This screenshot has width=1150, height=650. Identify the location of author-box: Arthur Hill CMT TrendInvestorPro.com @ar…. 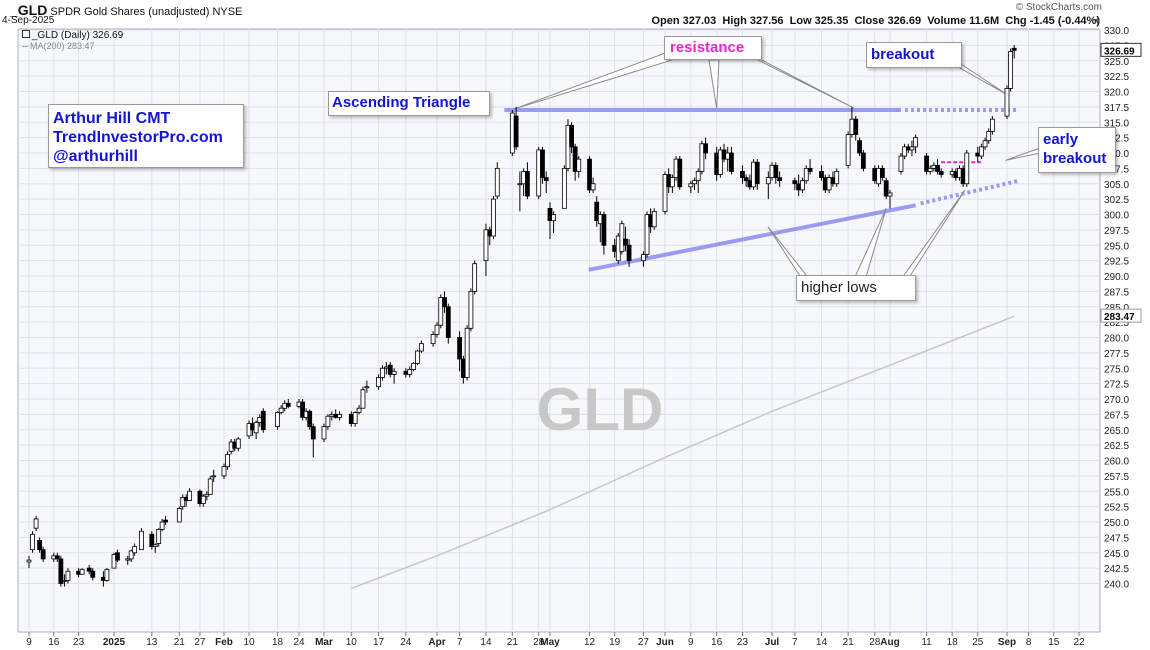
(146, 136).